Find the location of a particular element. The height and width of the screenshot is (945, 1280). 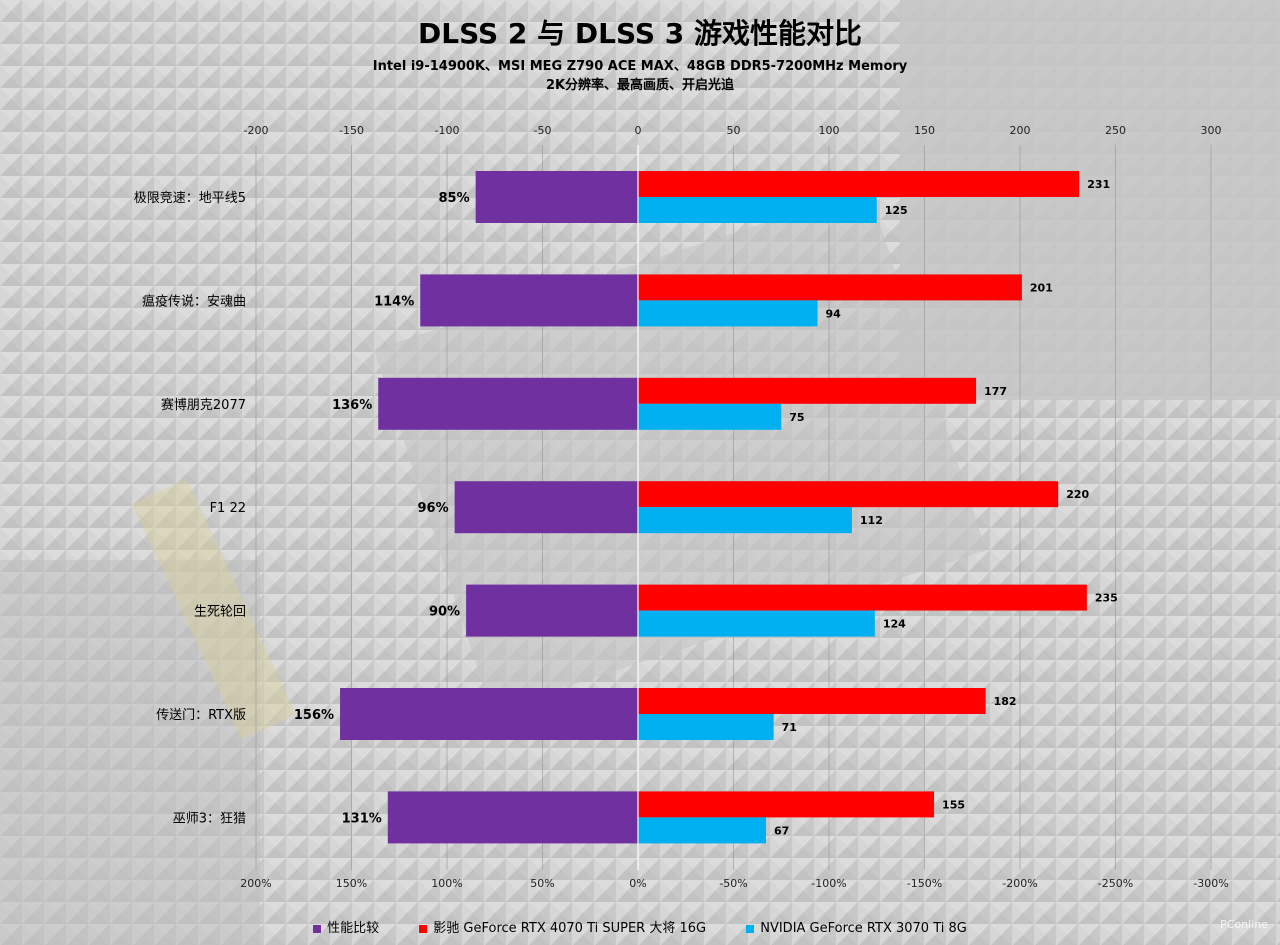

top-axis-tick-label: 0 is located at coordinates (638, 130).